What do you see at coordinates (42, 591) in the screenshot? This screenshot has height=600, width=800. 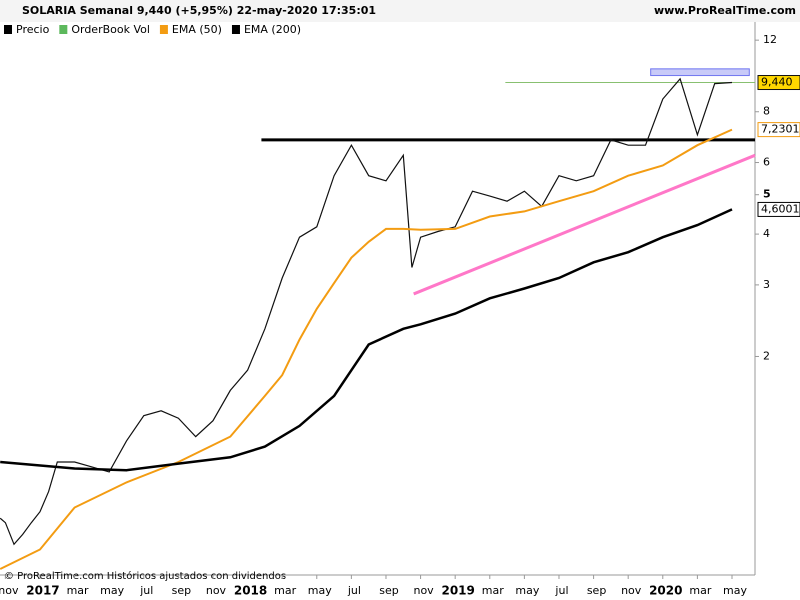 I see `x-tick-label: 2017` at bounding box center [42, 591].